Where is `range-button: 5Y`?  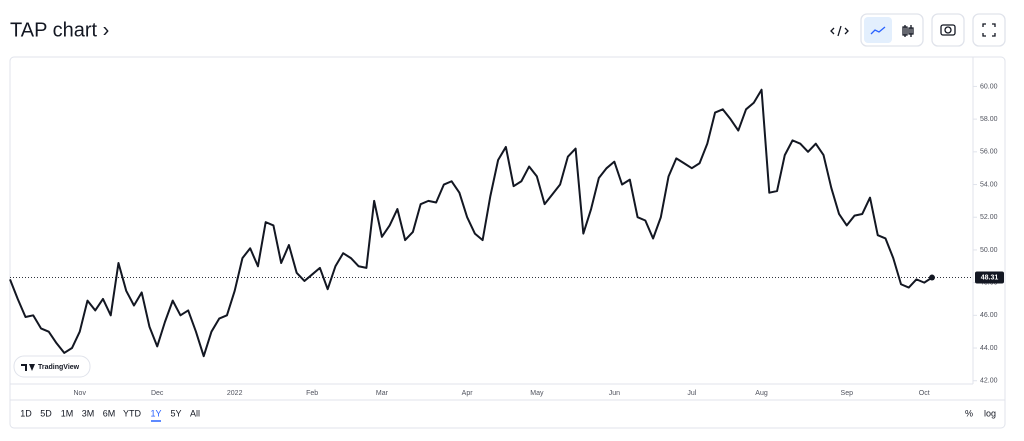 range-button: 5Y is located at coordinates (175, 413).